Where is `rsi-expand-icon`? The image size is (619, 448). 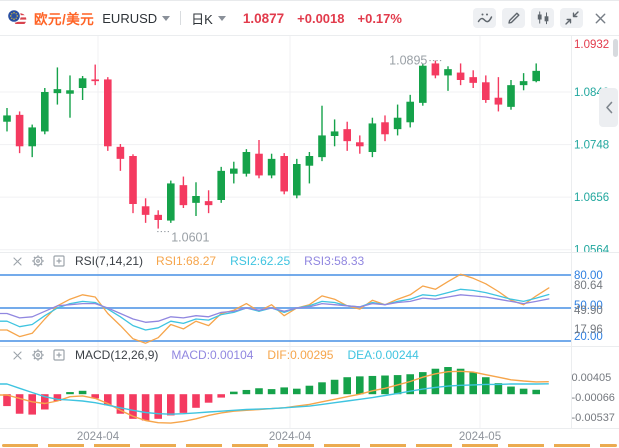 rsi-expand-icon is located at coordinates (59, 261).